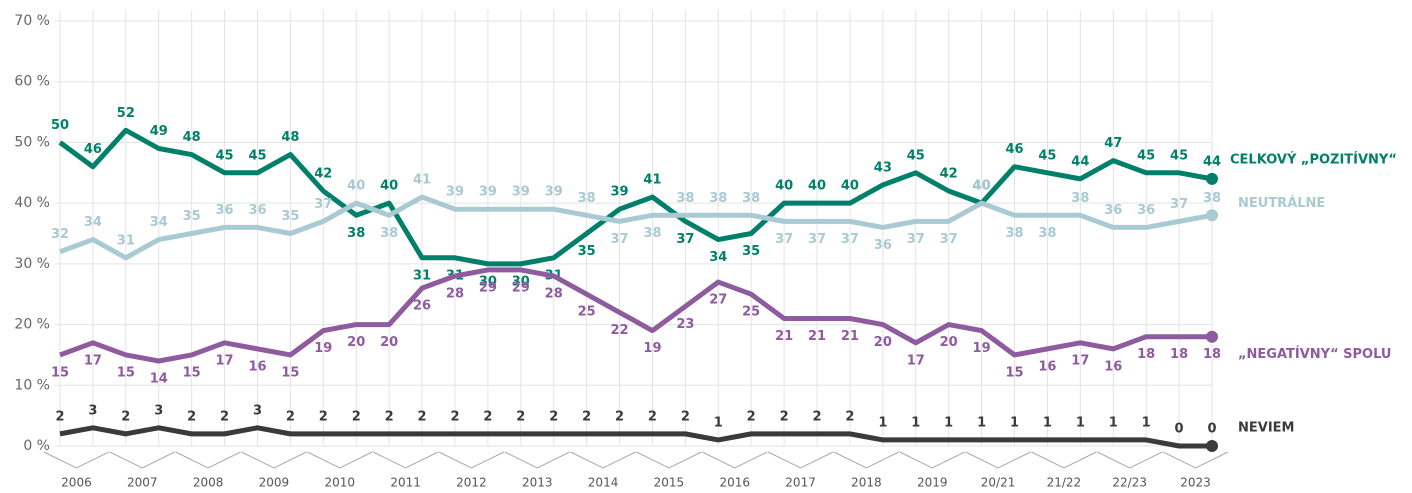 The height and width of the screenshot is (493, 1412). I want to click on data-label: 15, so click(60, 372).